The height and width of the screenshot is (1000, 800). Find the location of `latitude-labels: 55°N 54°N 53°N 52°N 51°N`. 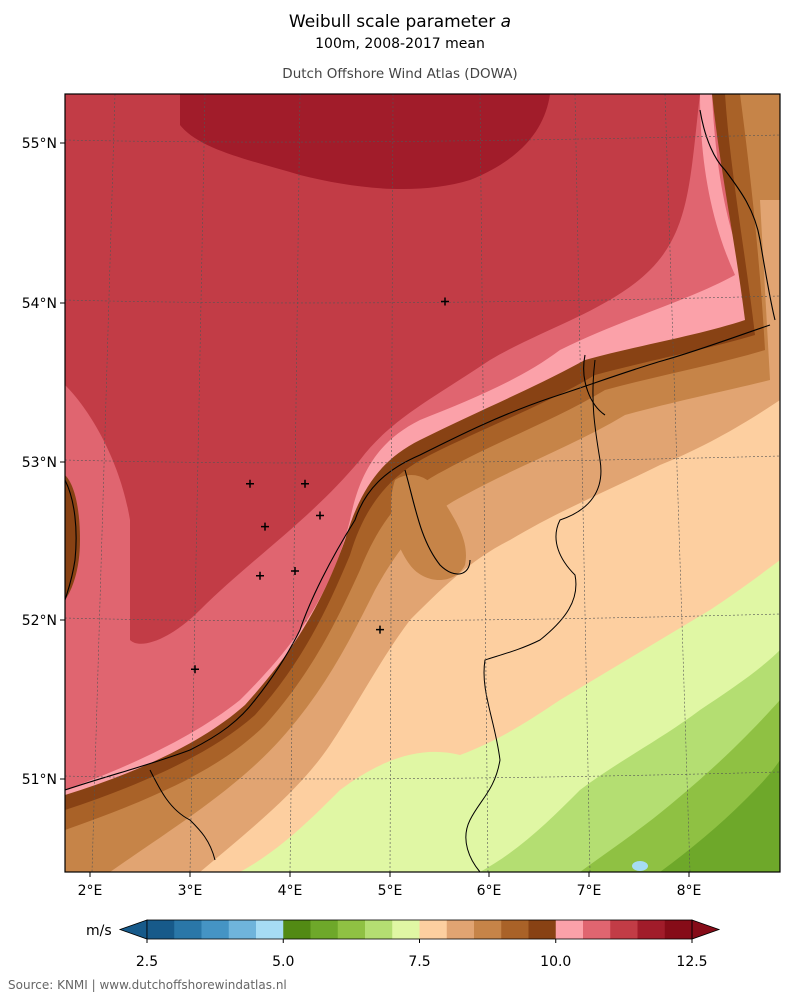

latitude-labels: 55°N 54°N 53°N 52°N 51°N is located at coordinates (43, 462).